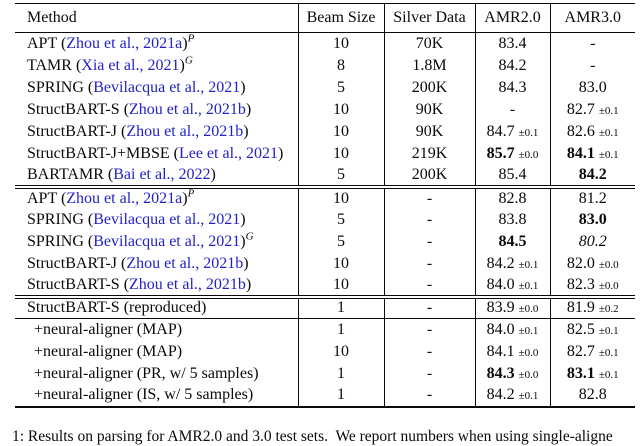 The width and height of the screenshot is (640, 446). What do you see at coordinates (592, 198) in the screenshot?
I see `score-value: 81.2` at bounding box center [592, 198].